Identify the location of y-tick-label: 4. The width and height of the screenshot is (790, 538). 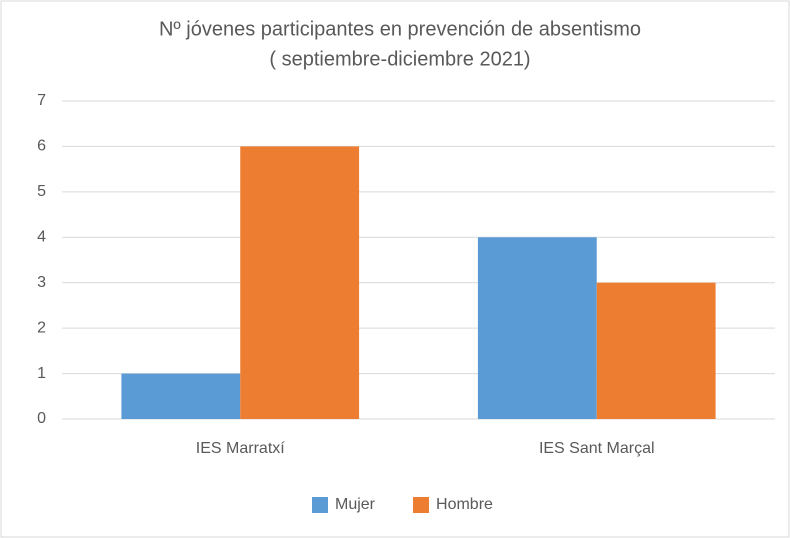
(41, 237).